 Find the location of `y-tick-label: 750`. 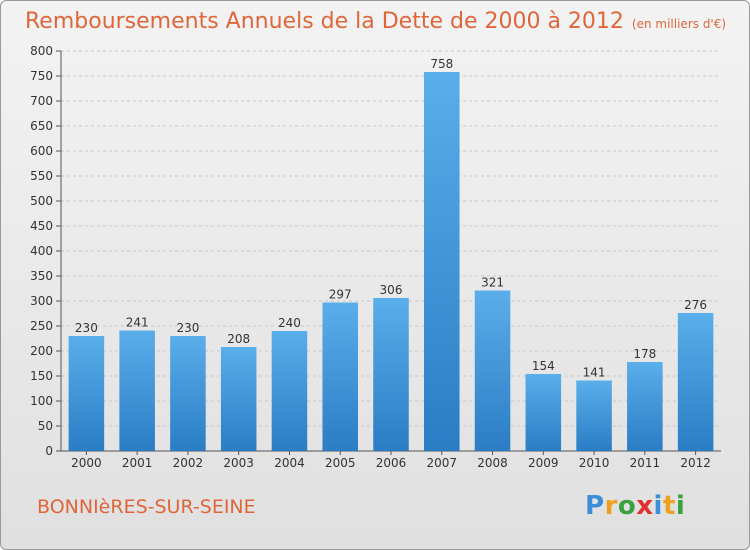

y-tick-label: 750 is located at coordinates (41, 76).